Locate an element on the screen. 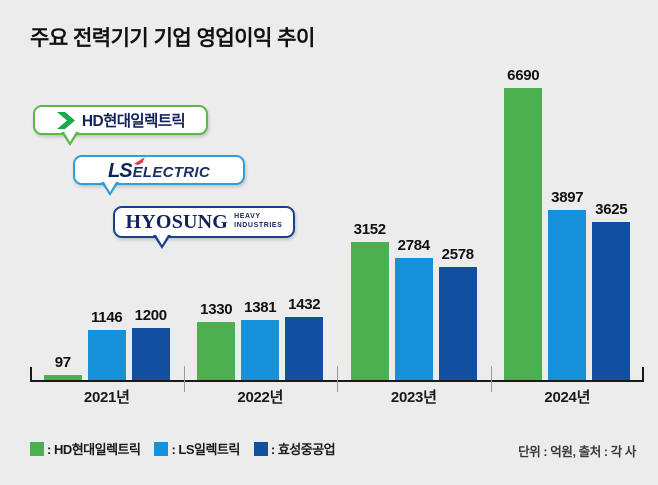  chevron-right-icon is located at coordinates (65, 120).